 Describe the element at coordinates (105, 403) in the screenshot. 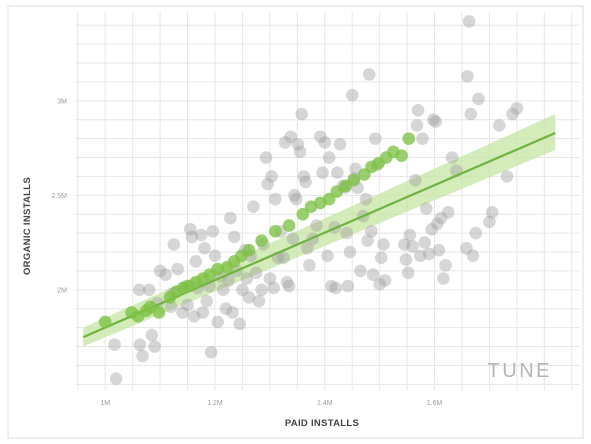

I see `x-tick-label: 1M` at that location.